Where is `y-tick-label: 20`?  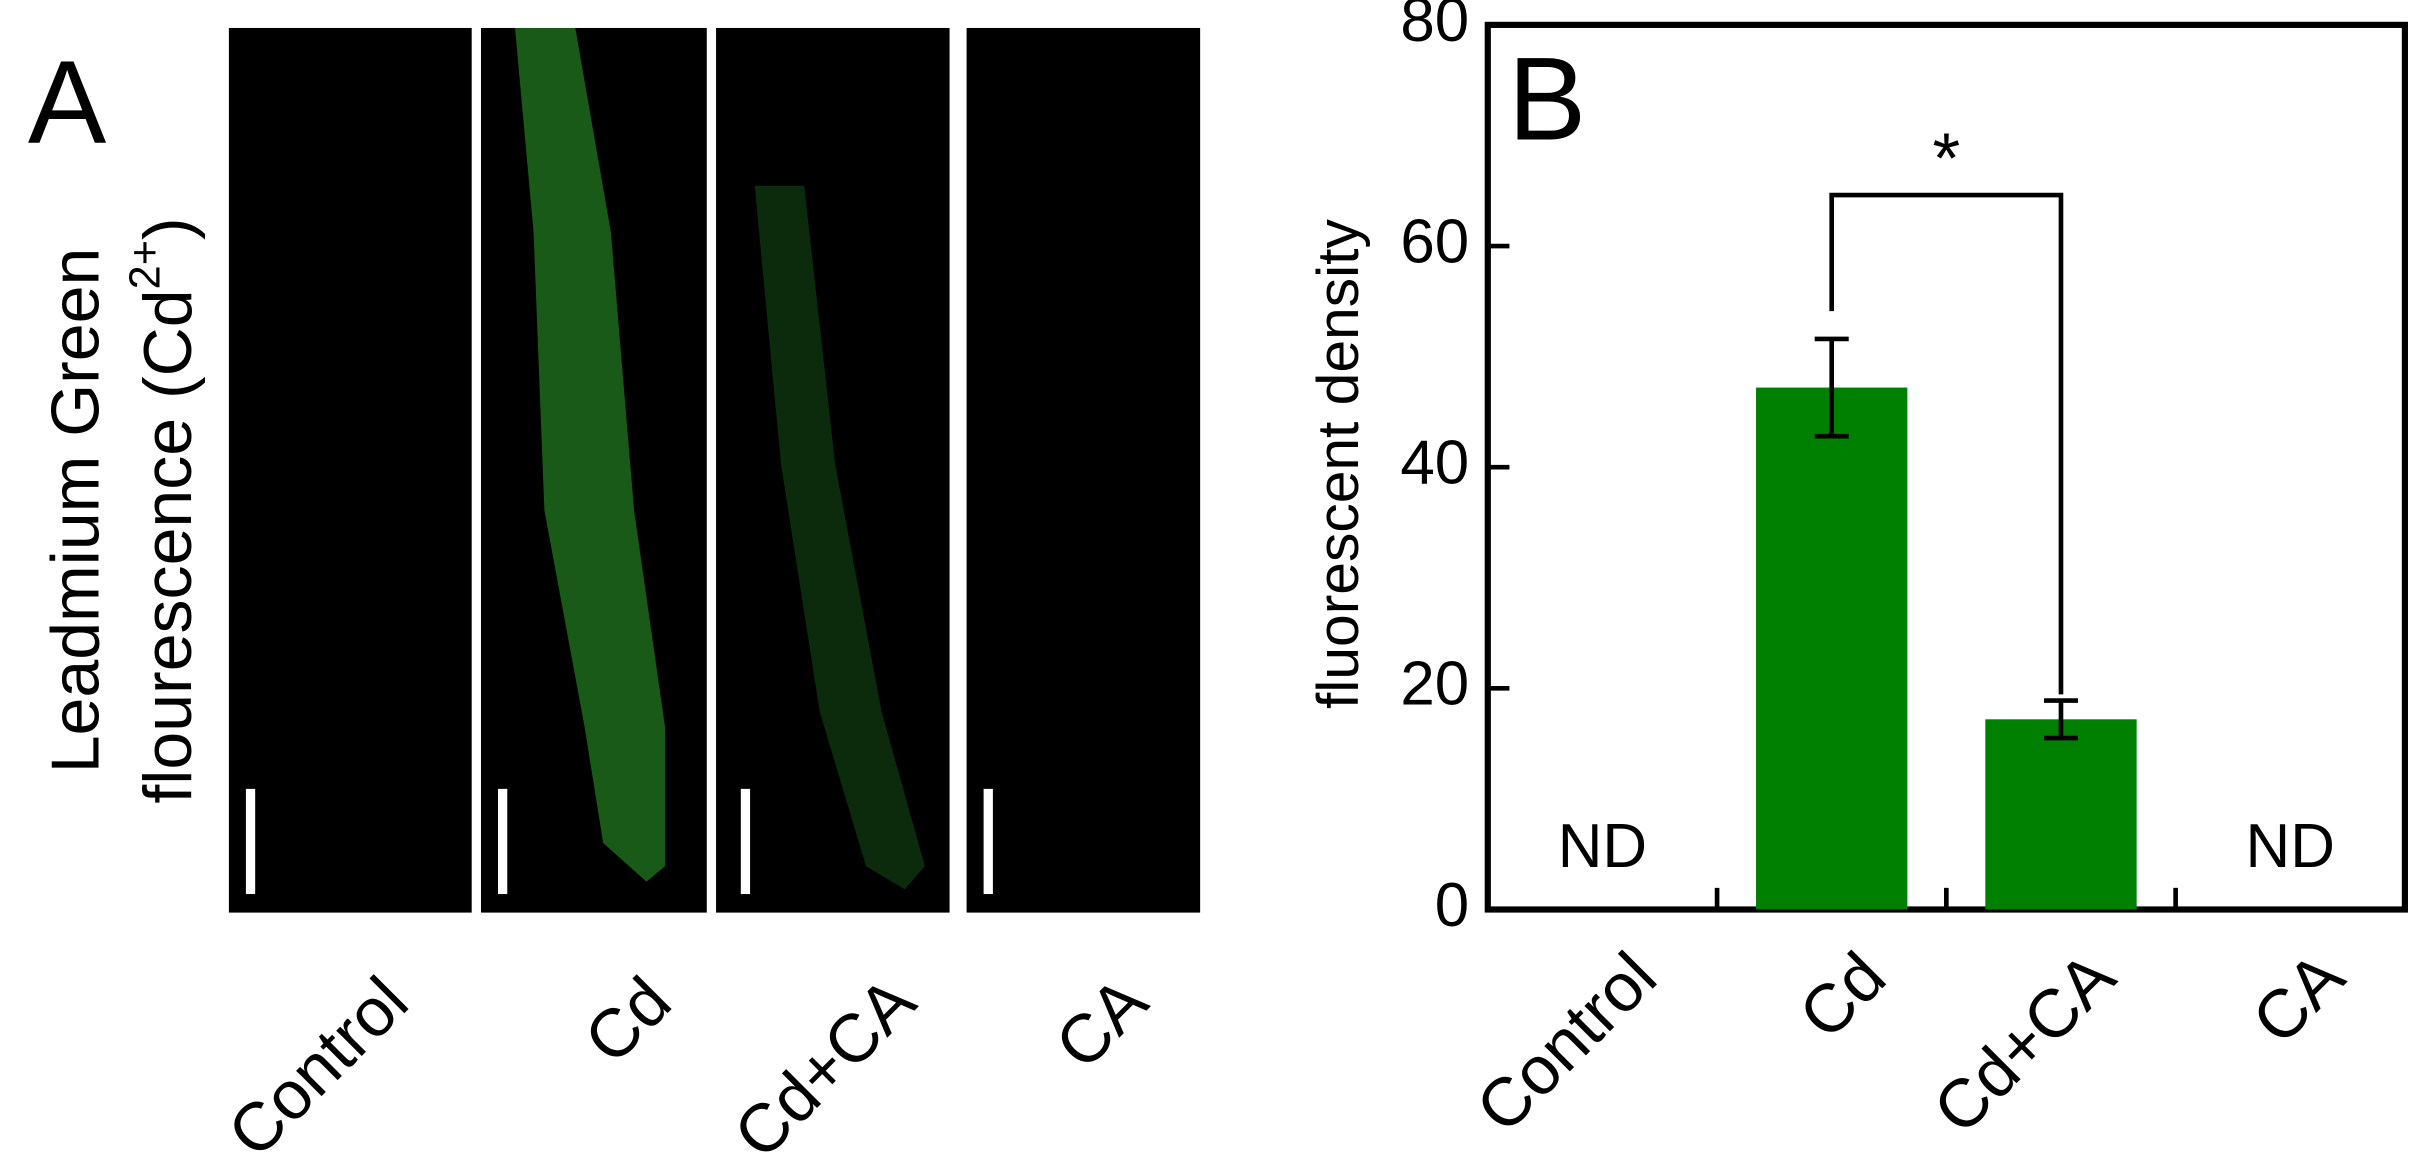 y-tick-label: 20 is located at coordinates (1434, 684).